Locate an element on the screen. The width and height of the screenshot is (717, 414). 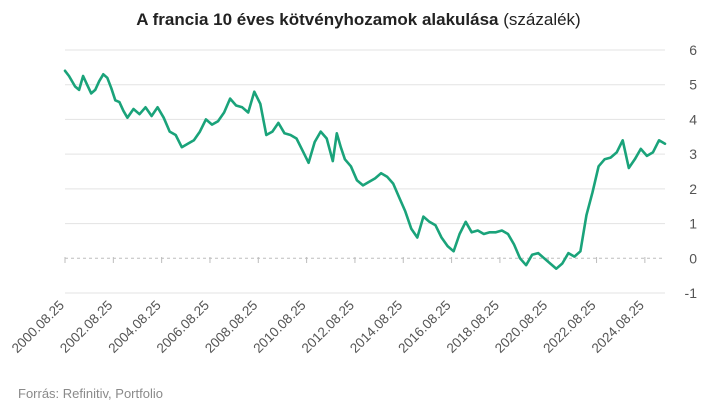
y-tick-label: 5 is located at coordinates (693, 85).